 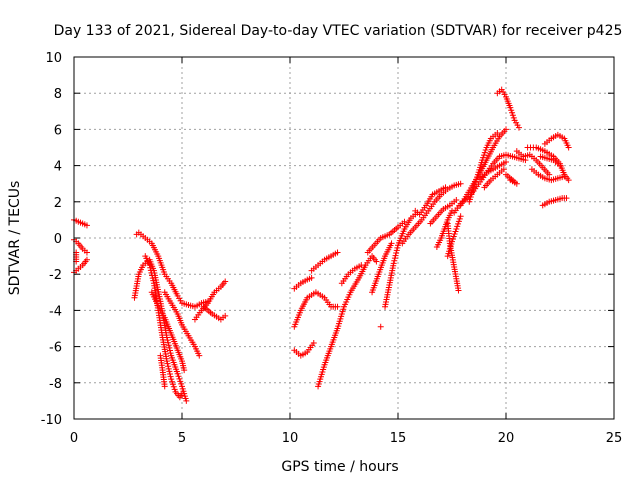 What do you see at coordinates (55, 384) in the screenshot?
I see `y-tick-label: -8` at bounding box center [55, 384].